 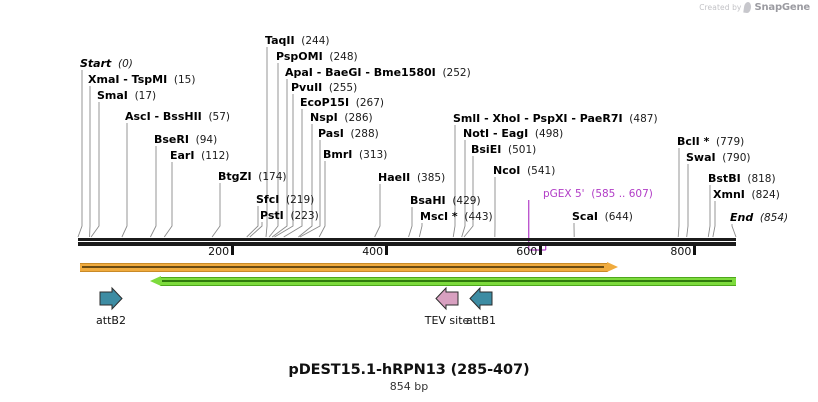 I want to click on green-insert-track, so click(x=443, y=281).